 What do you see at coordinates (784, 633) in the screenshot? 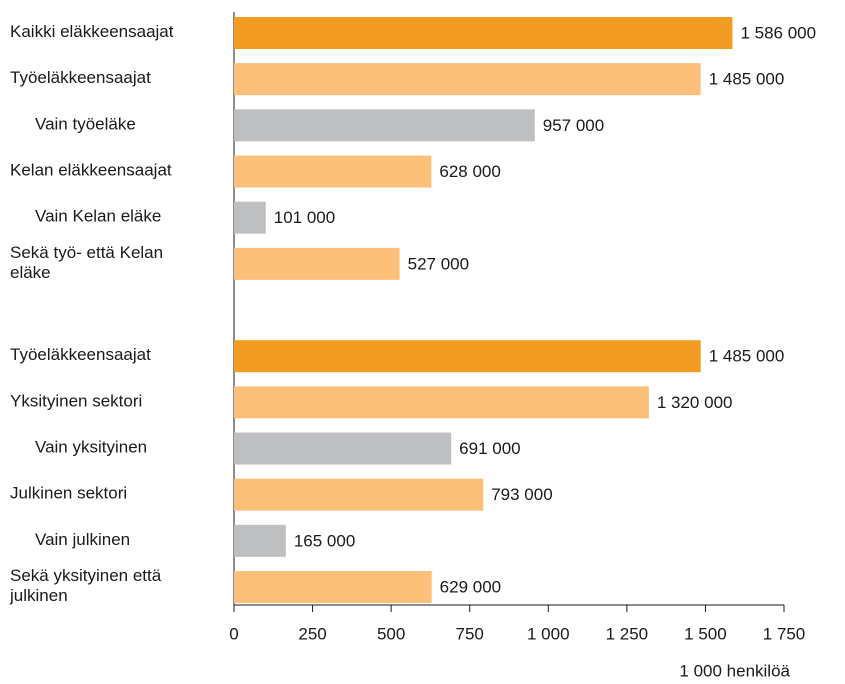
I see `x-tick-label: 1 750` at bounding box center [784, 633].